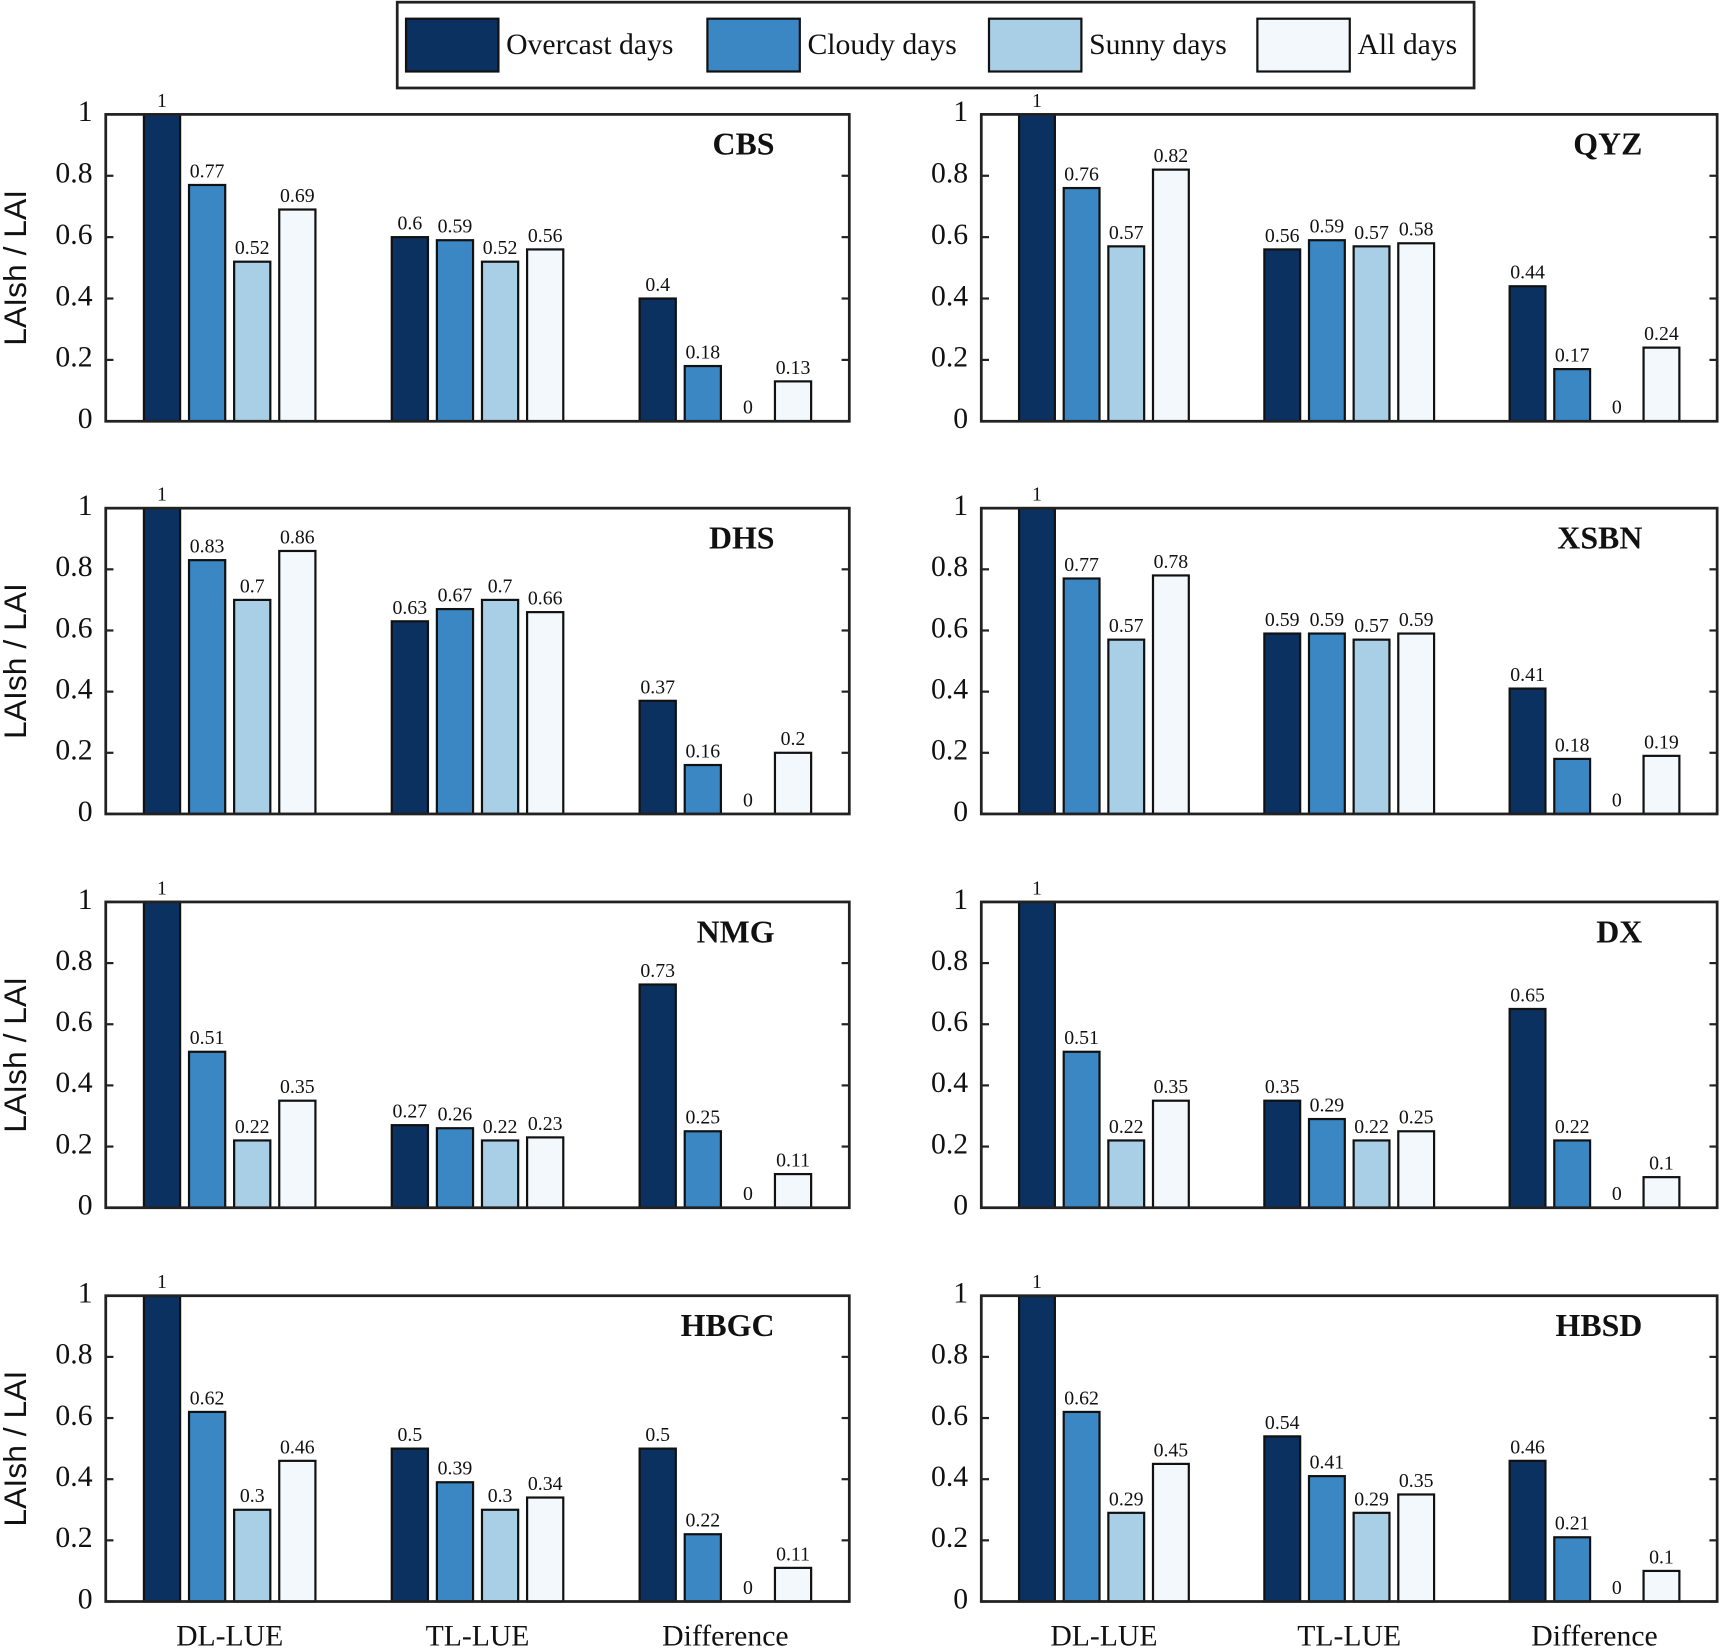  Describe the element at coordinates (297, 537) in the screenshot. I see `value-label: 0.86` at that location.